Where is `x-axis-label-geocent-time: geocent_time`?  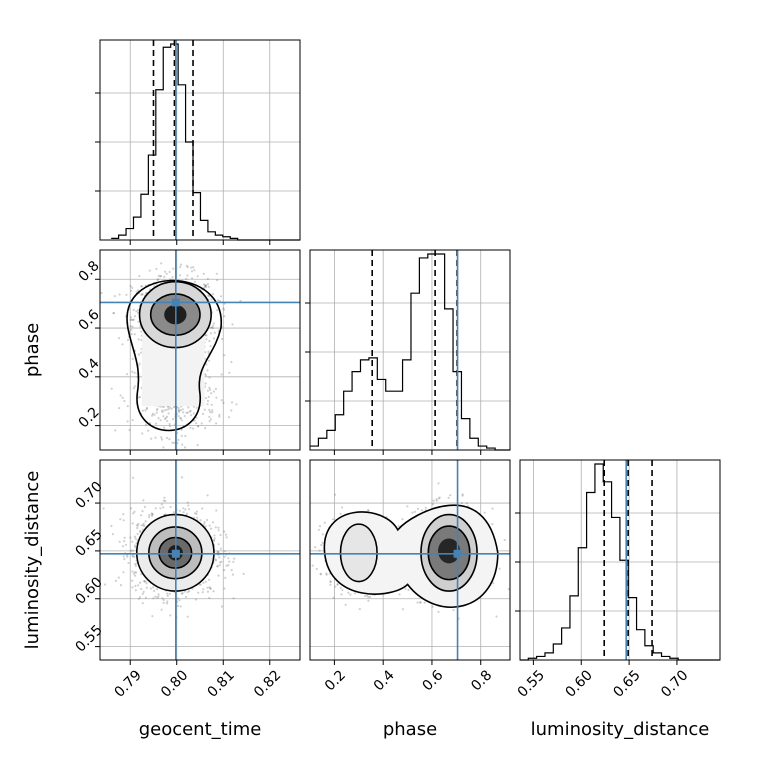 x-axis-label-geocent-time: geocent_time is located at coordinates (200, 729).